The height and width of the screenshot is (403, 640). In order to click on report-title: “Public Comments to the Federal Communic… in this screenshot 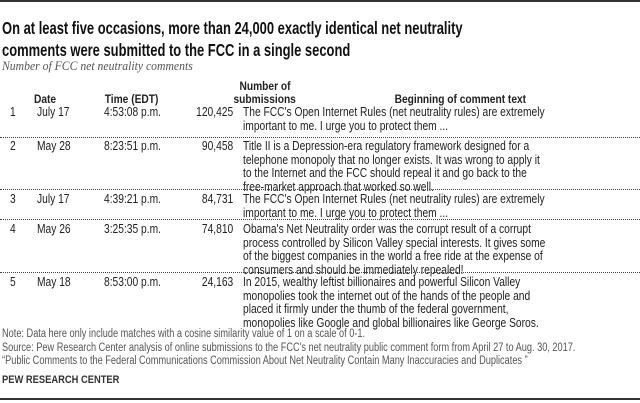, I will do `click(321, 361)`.